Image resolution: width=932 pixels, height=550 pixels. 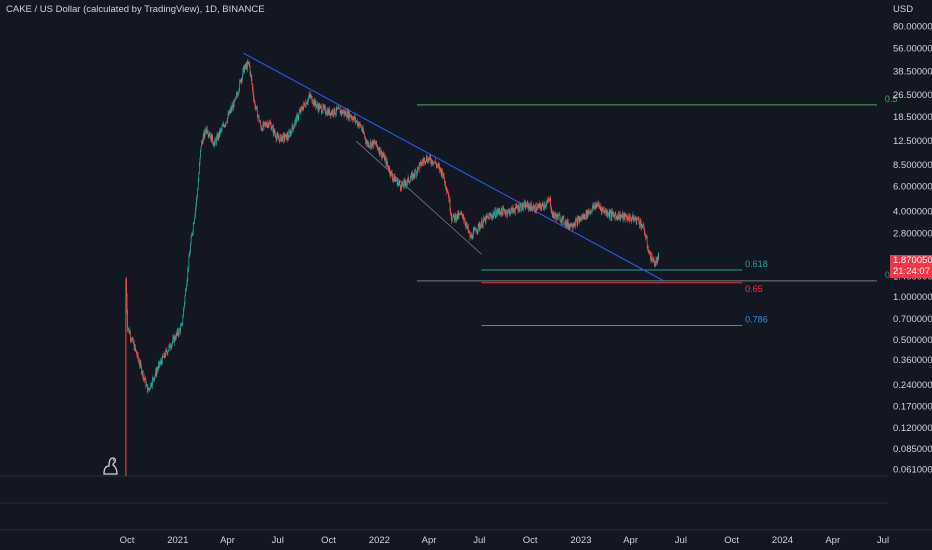 What do you see at coordinates (111, 465) in the screenshot?
I see `tradingview-logo-icon` at bounding box center [111, 465].